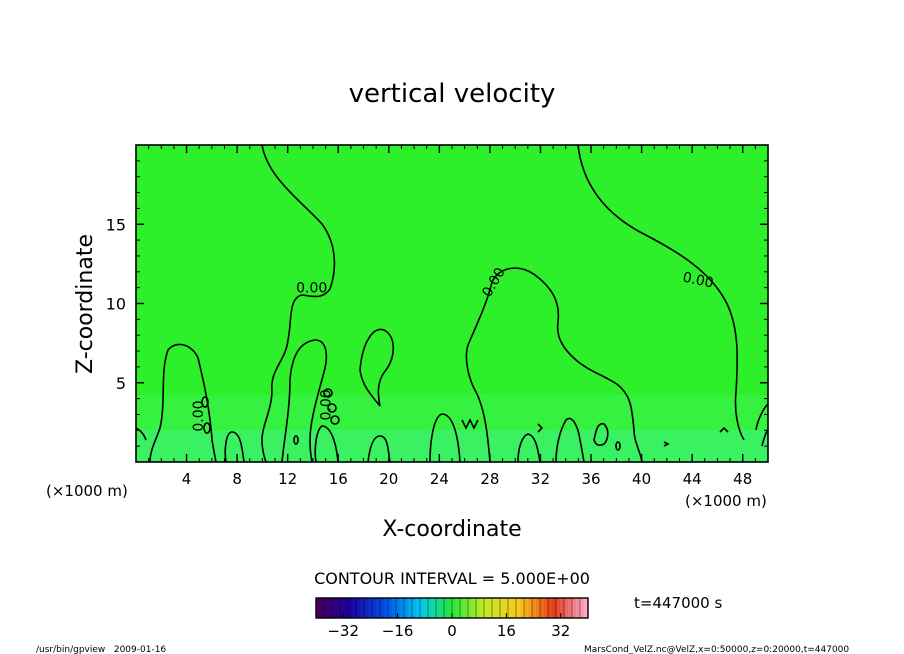  What do you see at coordinates (439, 479) in the screenshot?
I see `x-tick-label: 24` at bounding box center [439, 479].